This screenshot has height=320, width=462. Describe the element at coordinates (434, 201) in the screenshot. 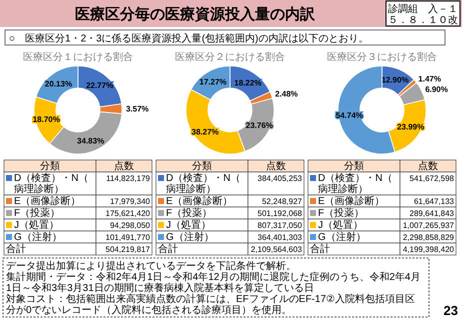

I see `text: 61,647,133` at that location.